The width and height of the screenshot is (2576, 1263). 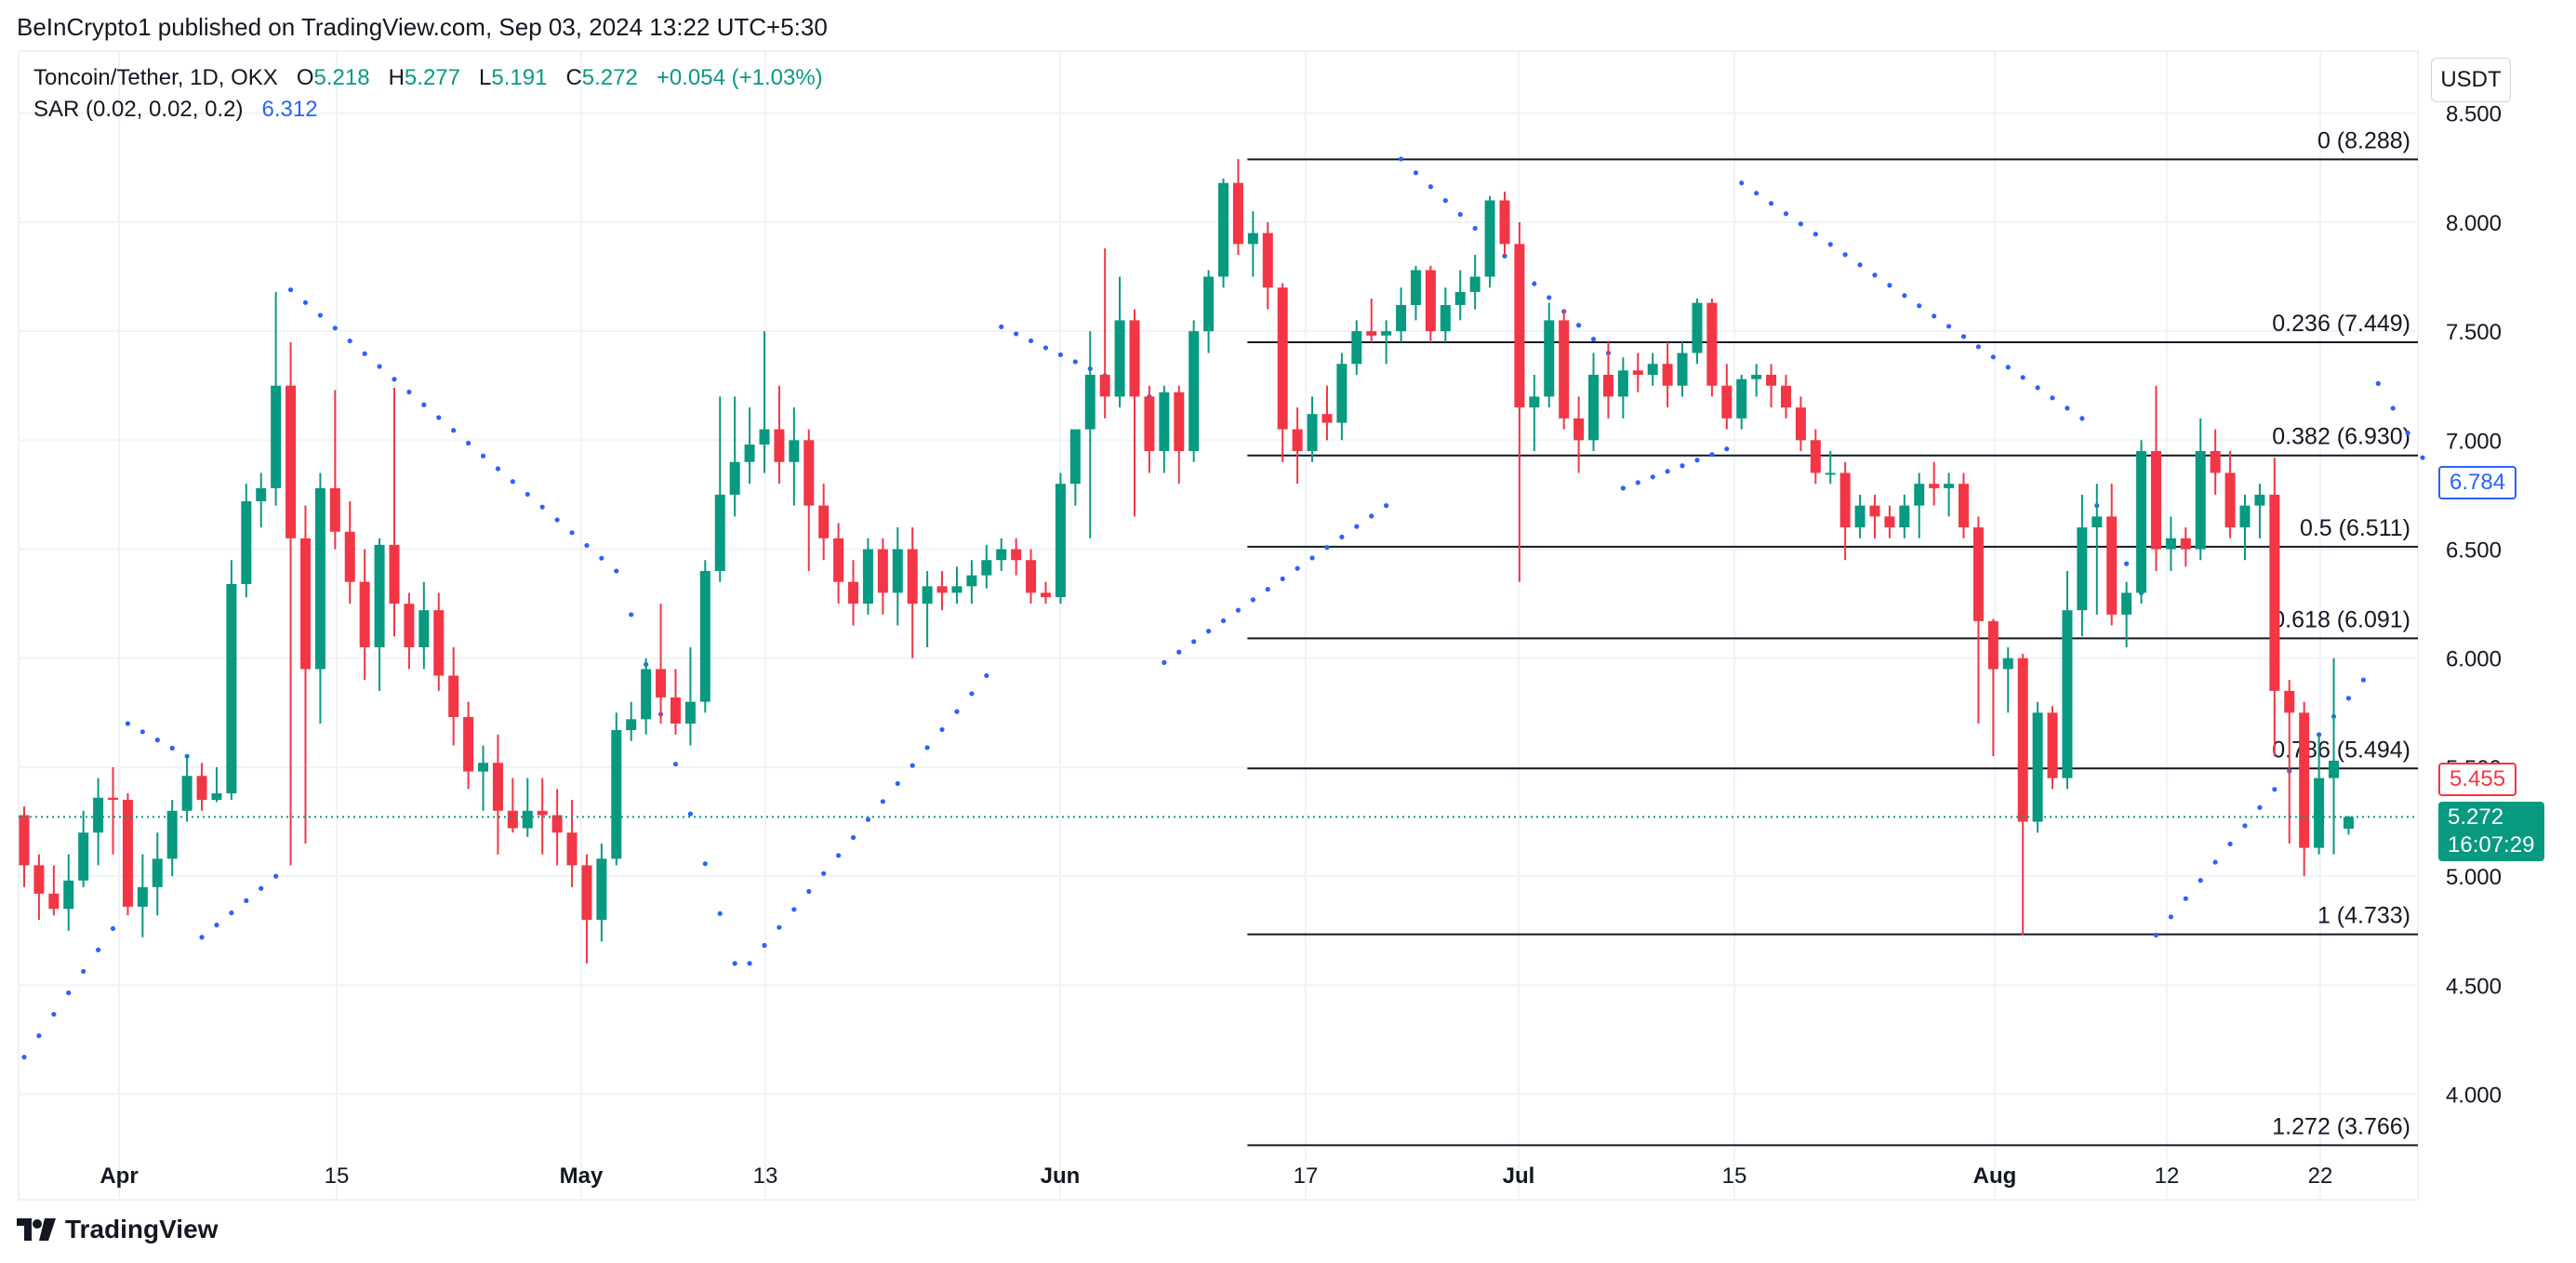 What do you see at coordinates (2471, 80) in the screenshot?
I see `currency-button: USDT` at bounding box center [2471, 80].